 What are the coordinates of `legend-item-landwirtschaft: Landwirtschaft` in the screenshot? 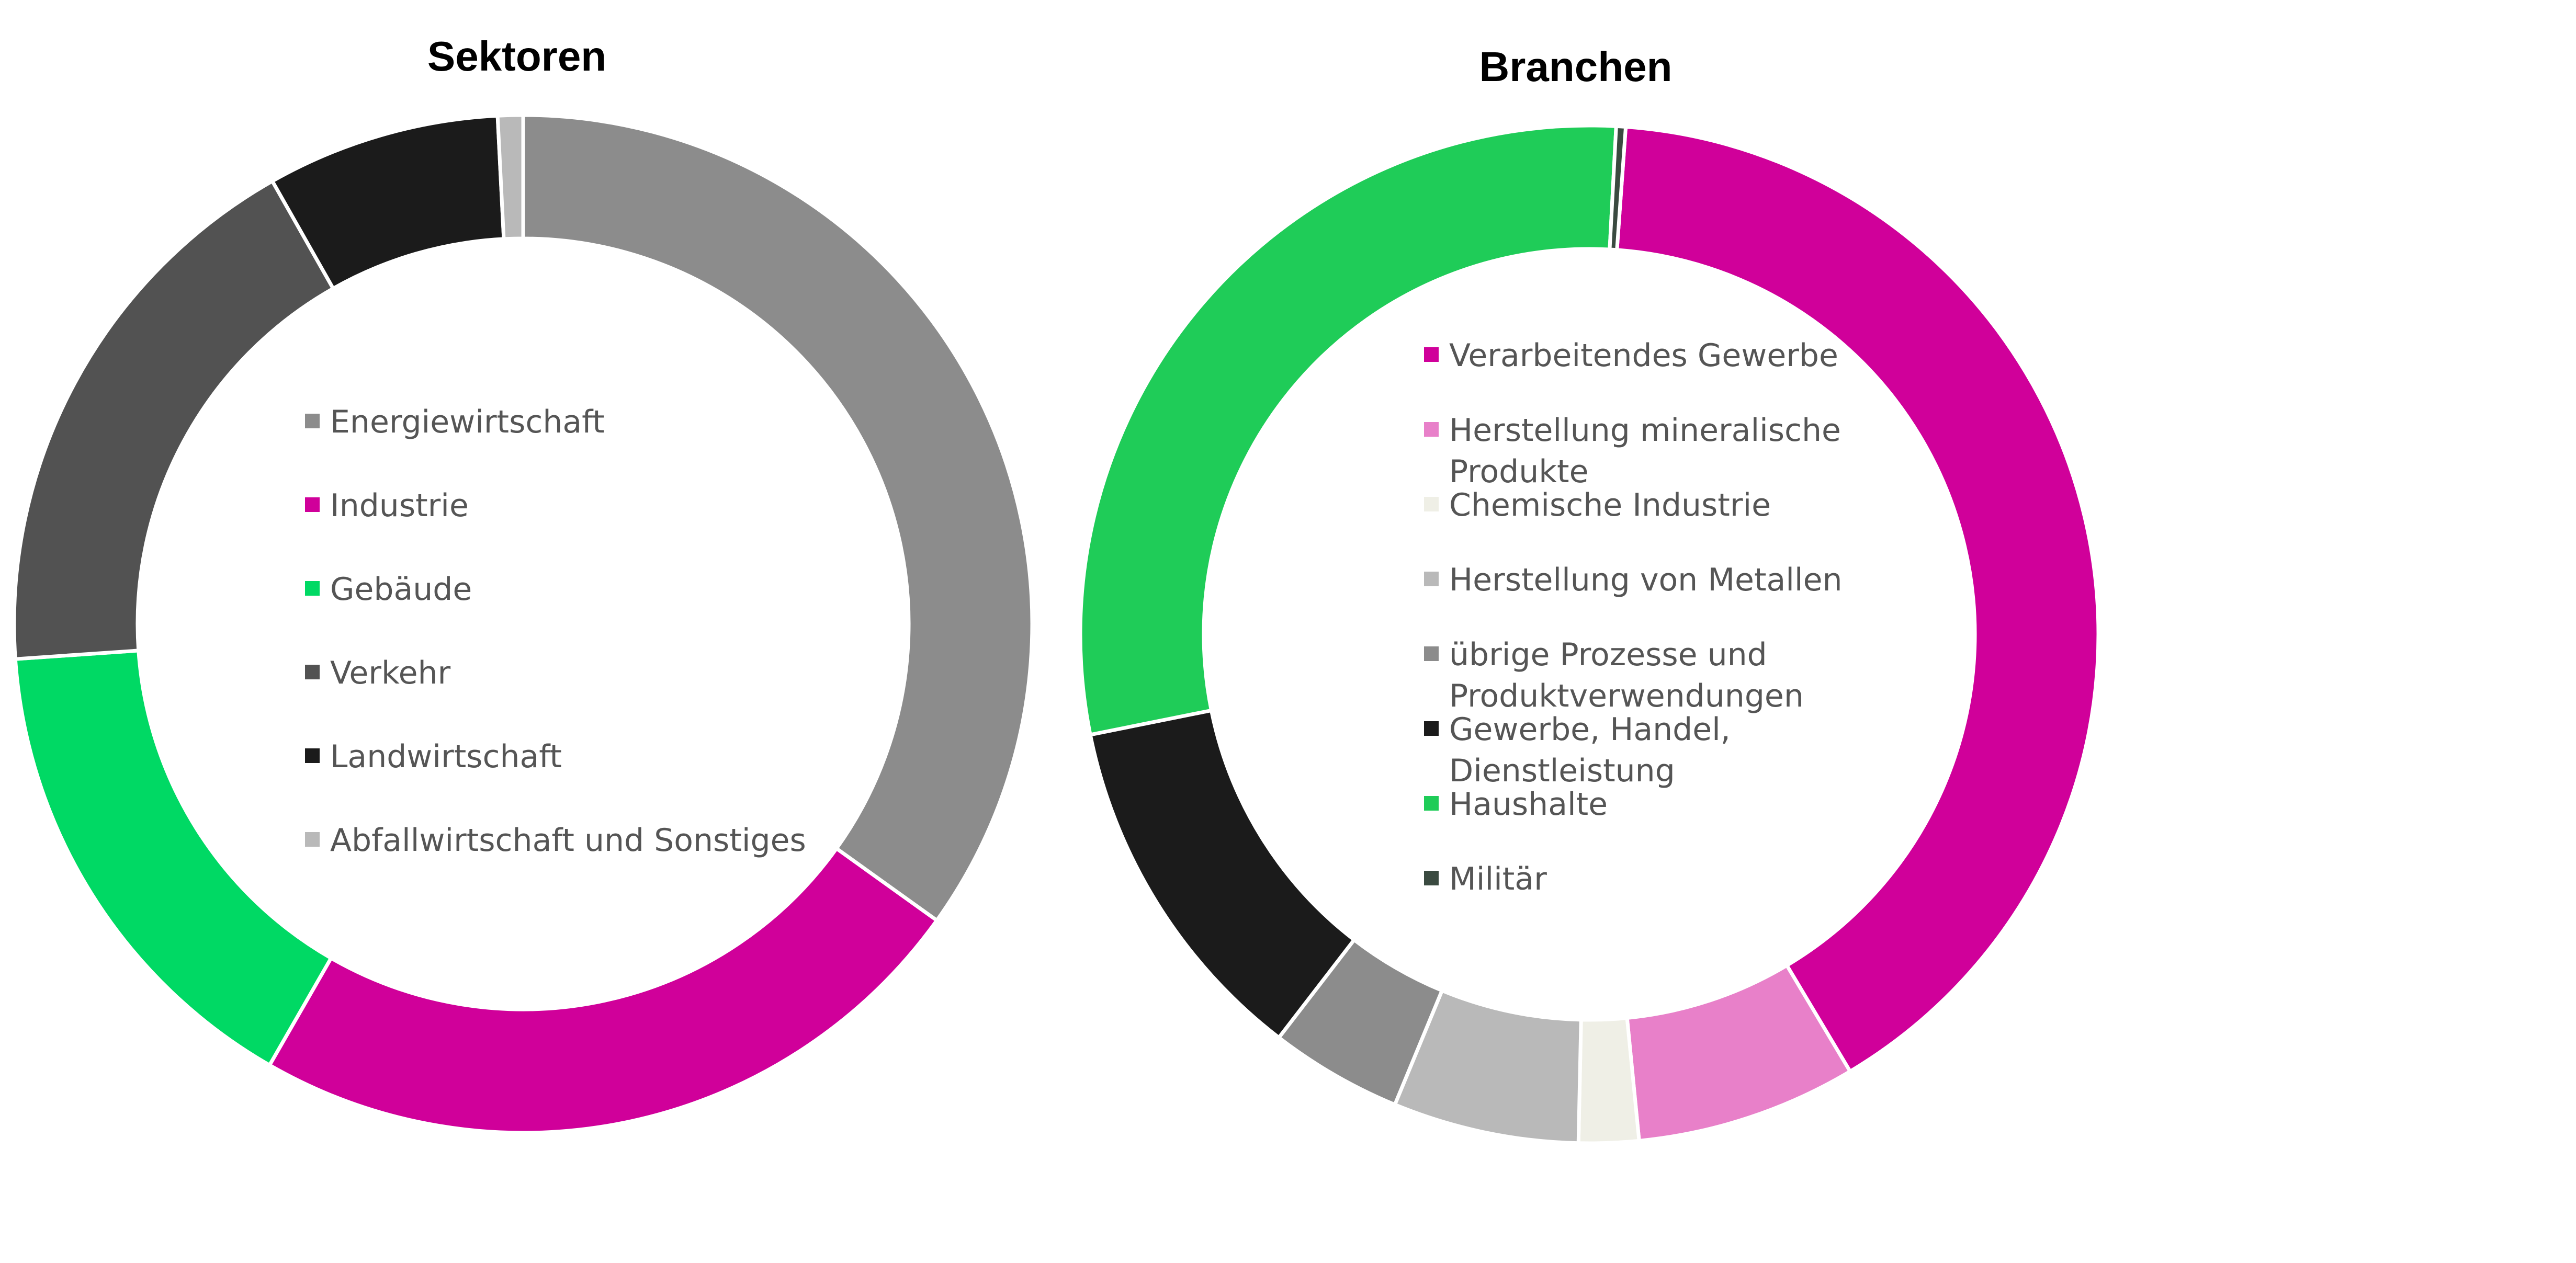 It's located at (434, 756).